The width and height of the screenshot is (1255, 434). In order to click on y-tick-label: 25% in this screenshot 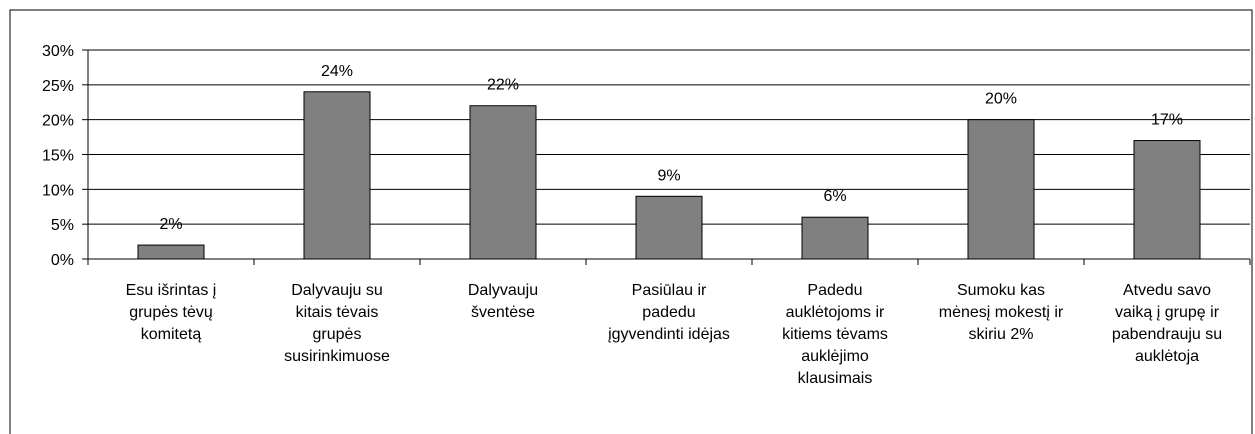, I will do `click(58, 86)`.